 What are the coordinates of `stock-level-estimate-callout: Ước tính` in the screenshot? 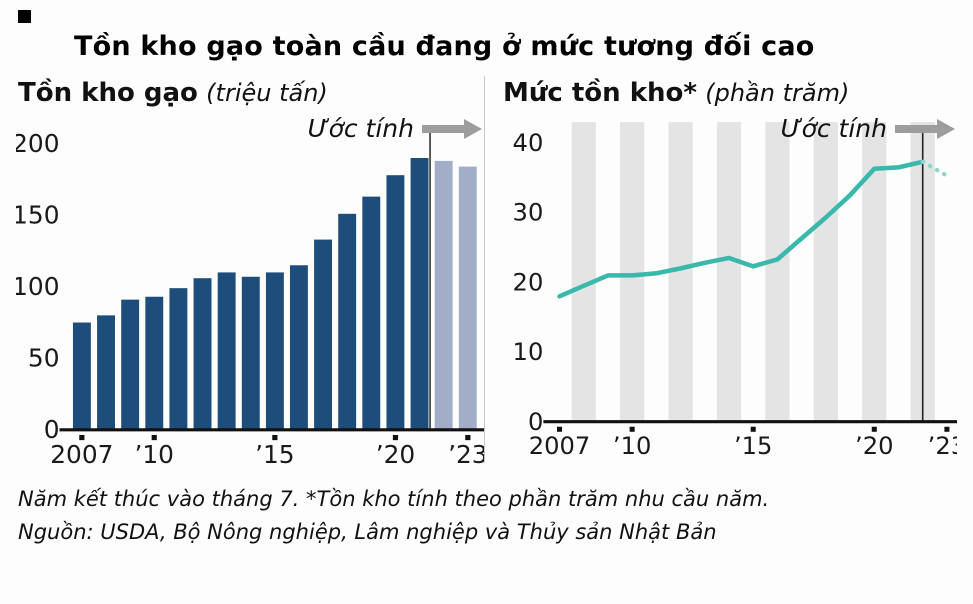 It's located at (868, 128).